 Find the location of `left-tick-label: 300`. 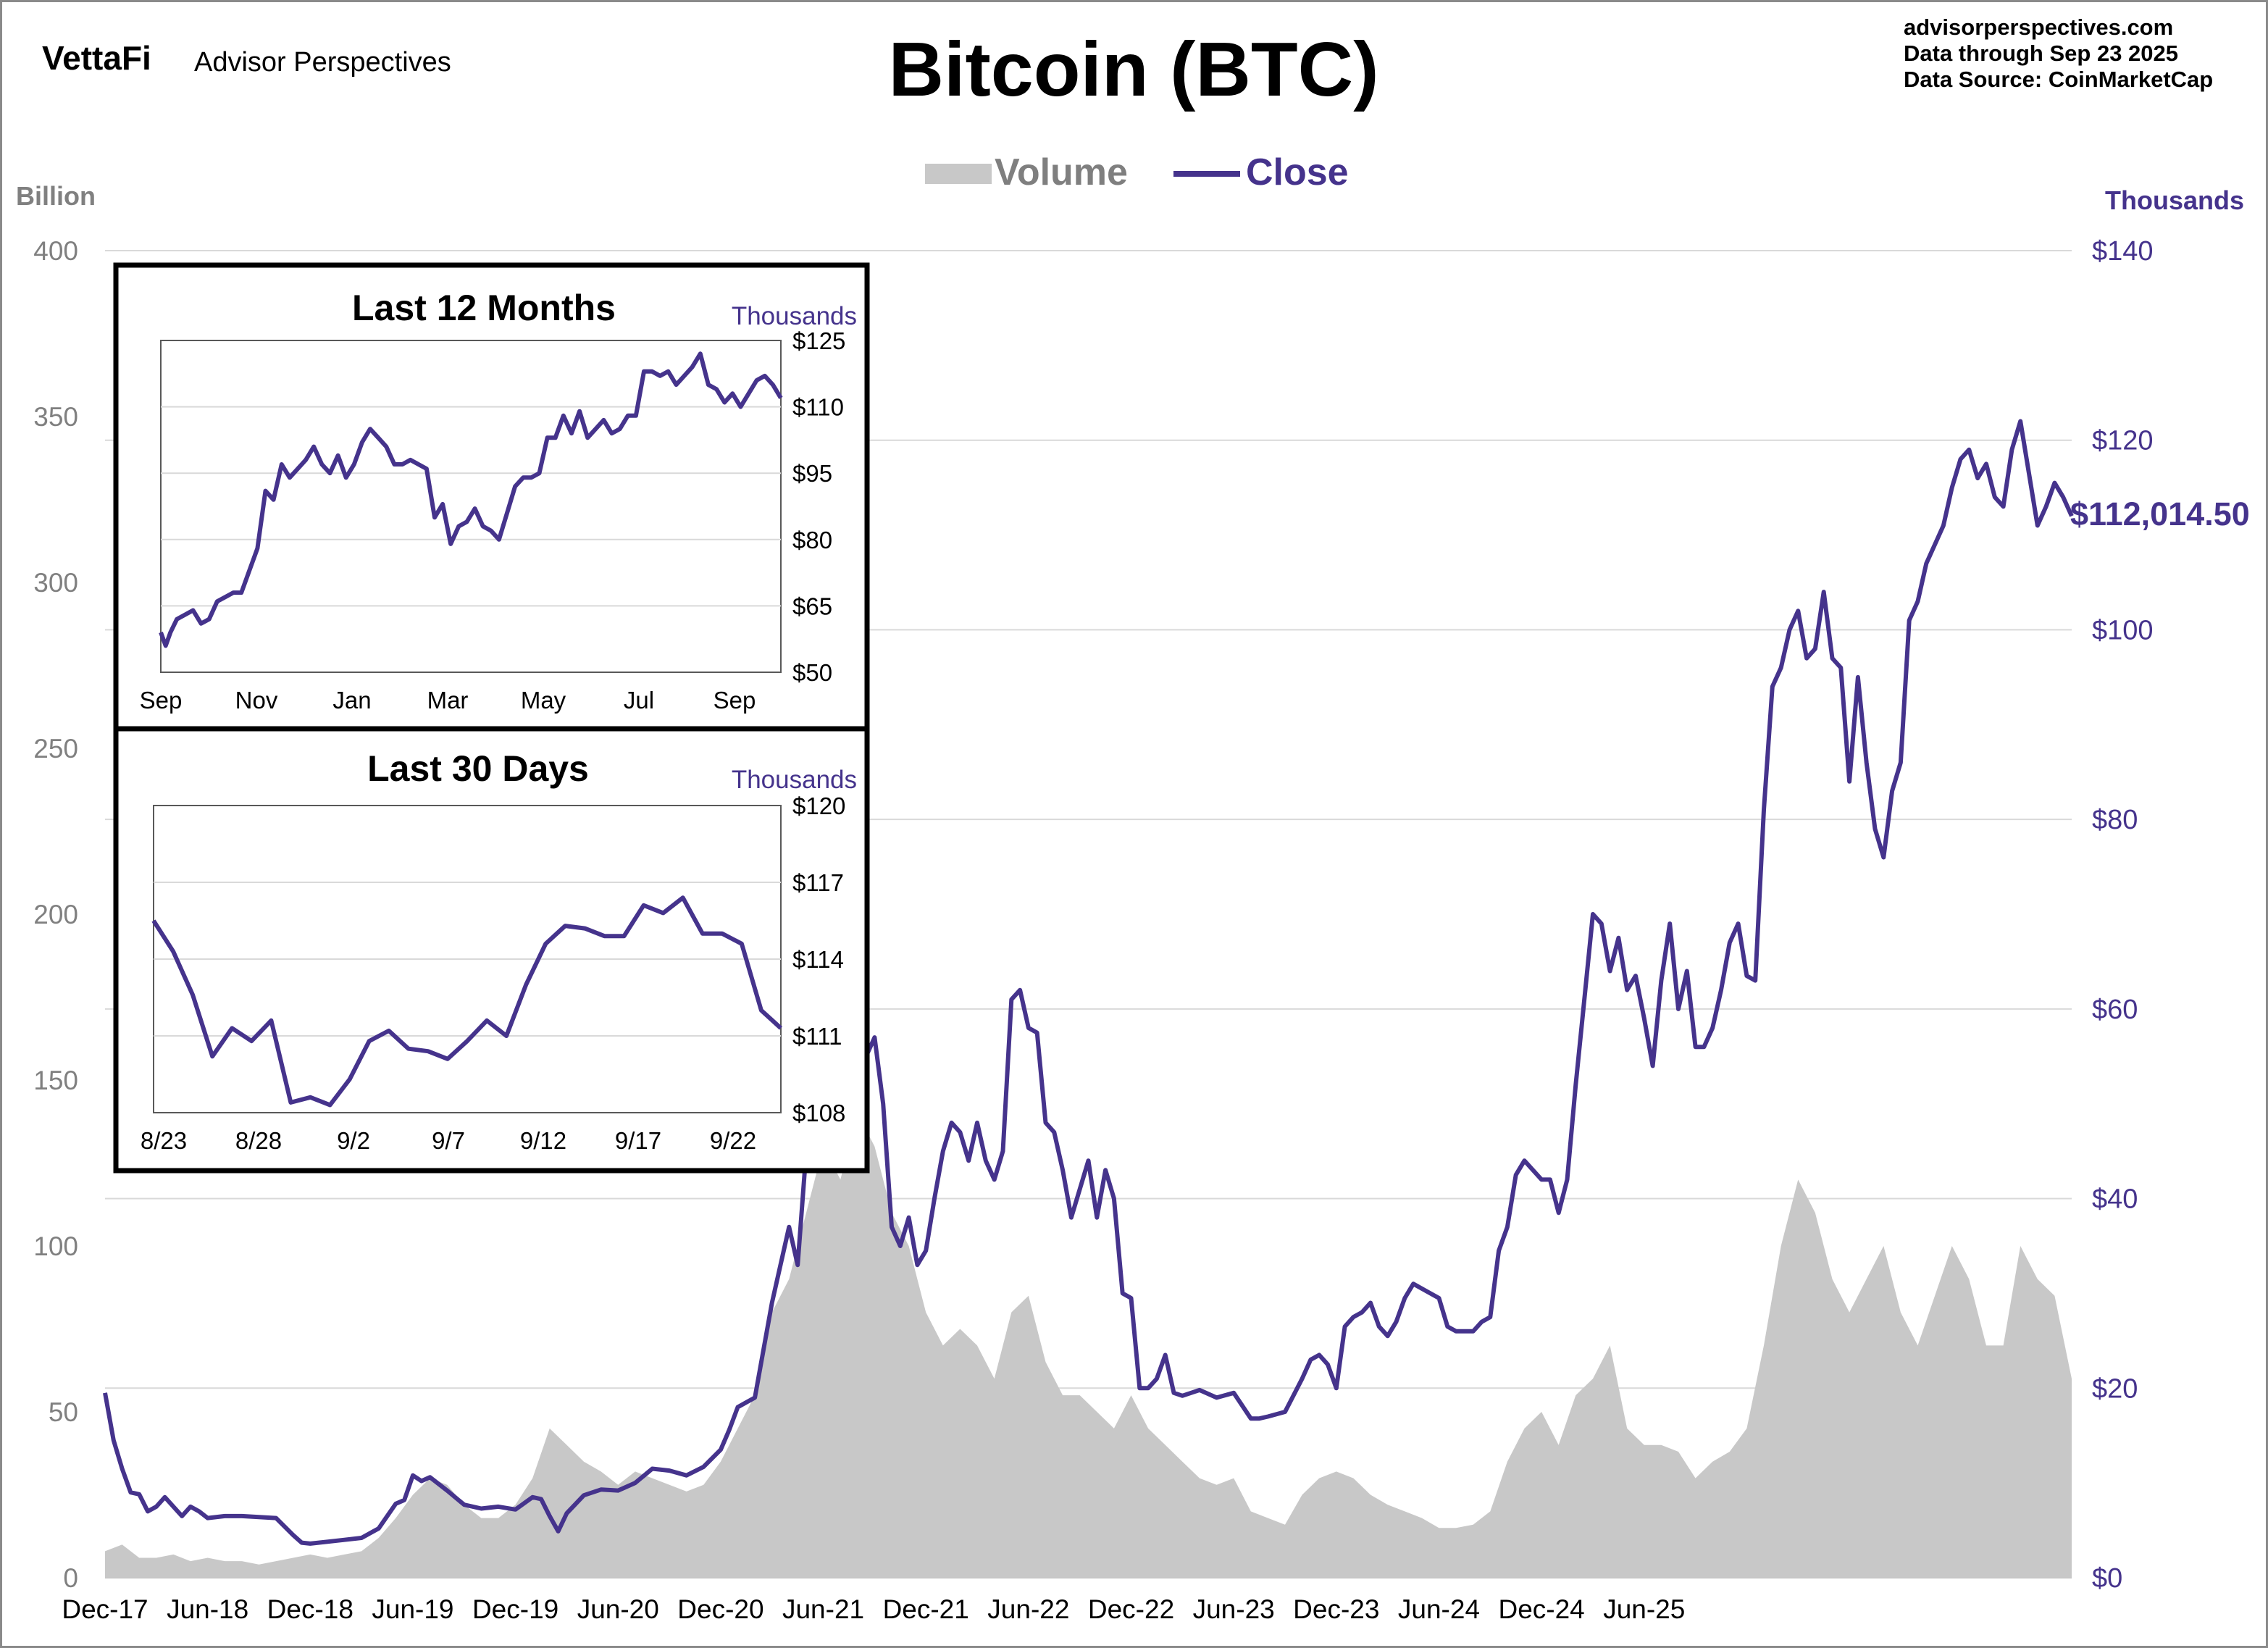

left-tick-label: 300 is located at coordinates (56, 583).